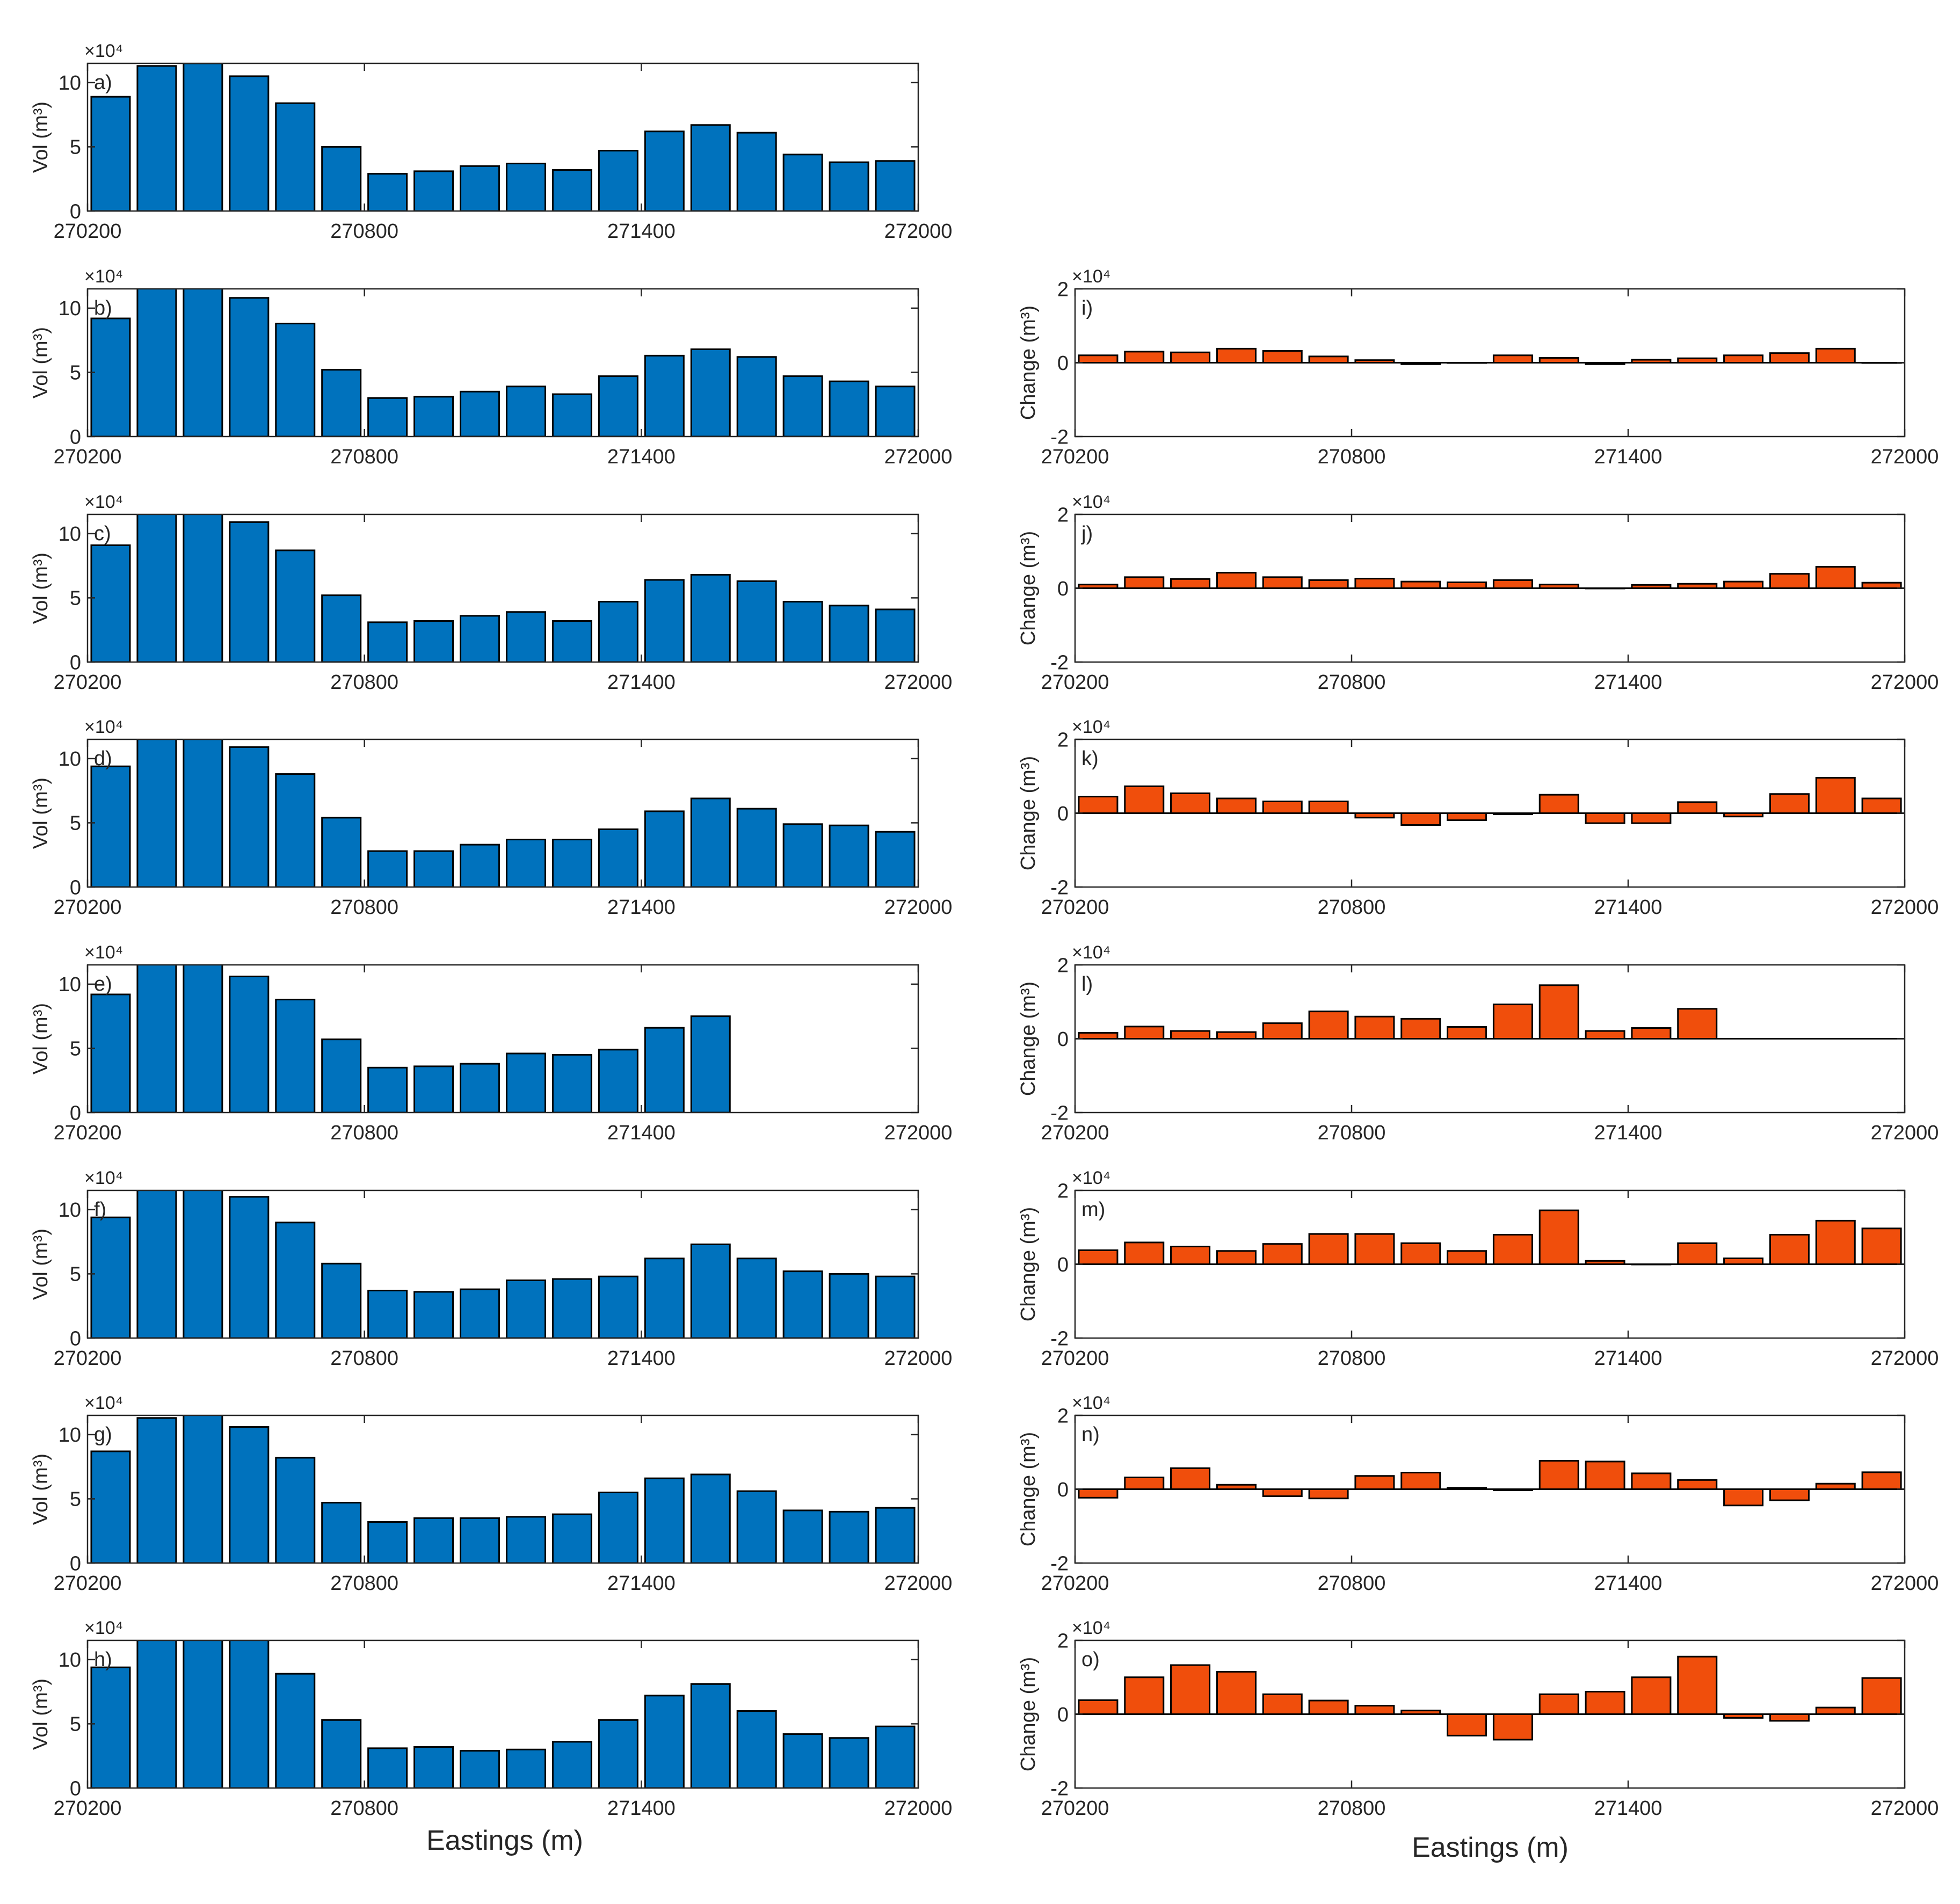 The height and width of the screenshot is (1904, 1960). What do you see at coordinates (1093, 1210) in the screenshot?
I see `panel-label: m)` at bounding box center [1093, 1210].